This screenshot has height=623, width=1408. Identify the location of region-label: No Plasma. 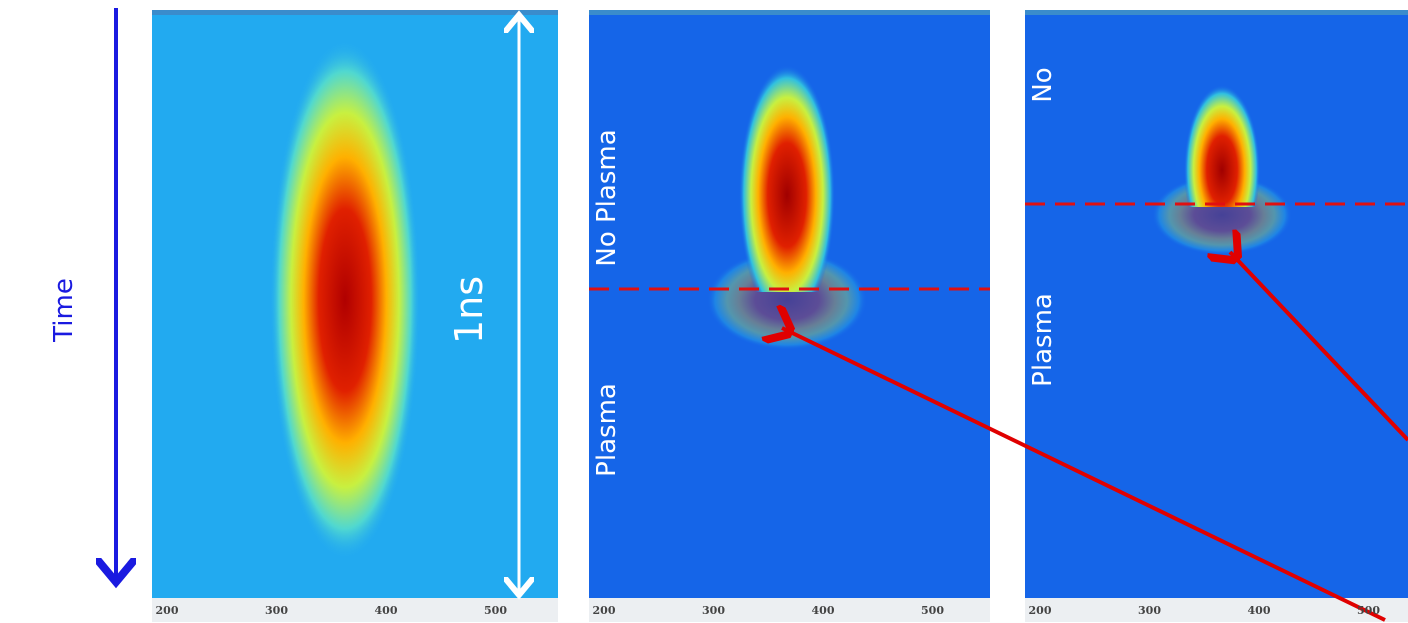
(607, 197).